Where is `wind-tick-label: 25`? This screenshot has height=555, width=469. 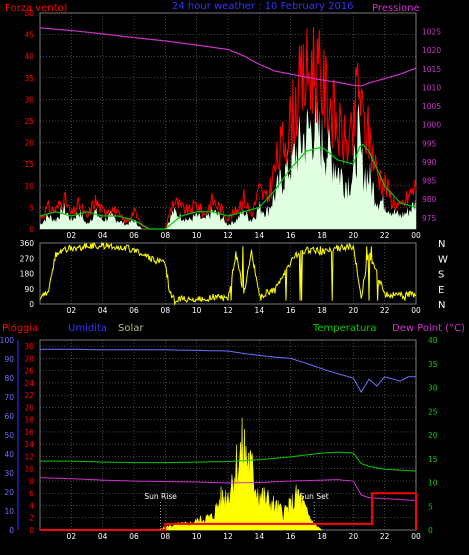 wind-tick-label: 25 is located at coordinates (29, 121).